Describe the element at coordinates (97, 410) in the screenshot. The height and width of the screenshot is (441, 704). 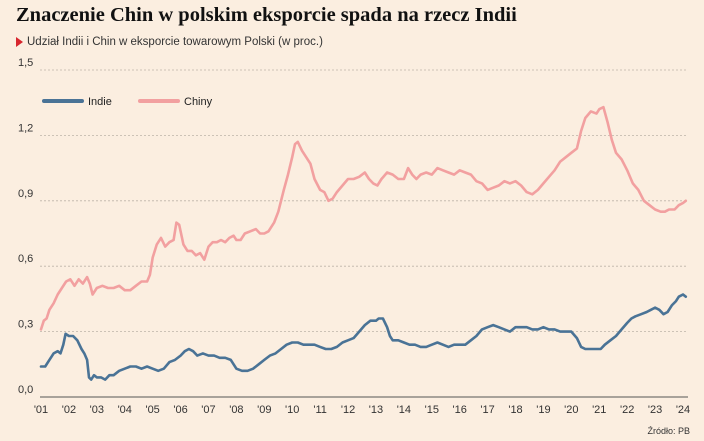
I see `x-tick-label: '03` at that location.